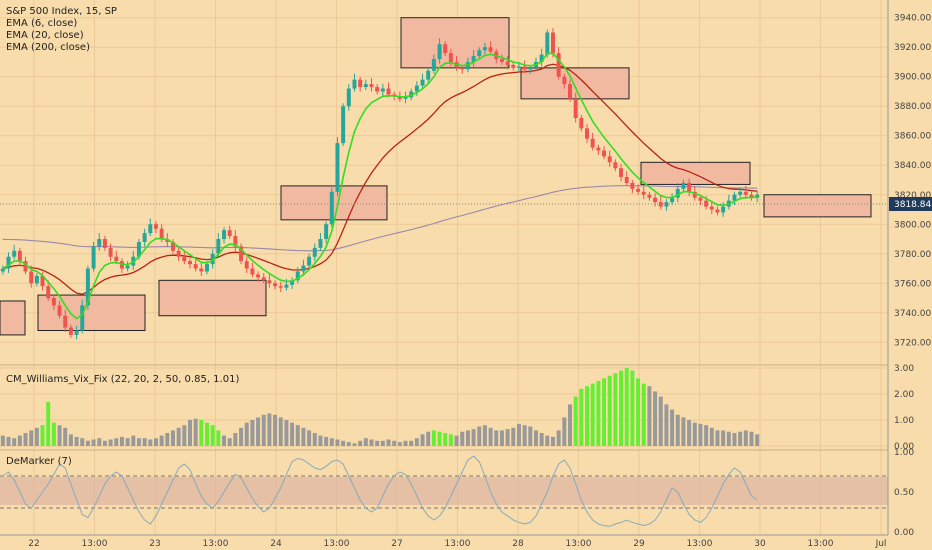 This screenshot has height=550, width=932. What do you see at coordinates (760, 544) in the screenshot?
I see `time-tick-label: 30` at bounding box center [760, 544].